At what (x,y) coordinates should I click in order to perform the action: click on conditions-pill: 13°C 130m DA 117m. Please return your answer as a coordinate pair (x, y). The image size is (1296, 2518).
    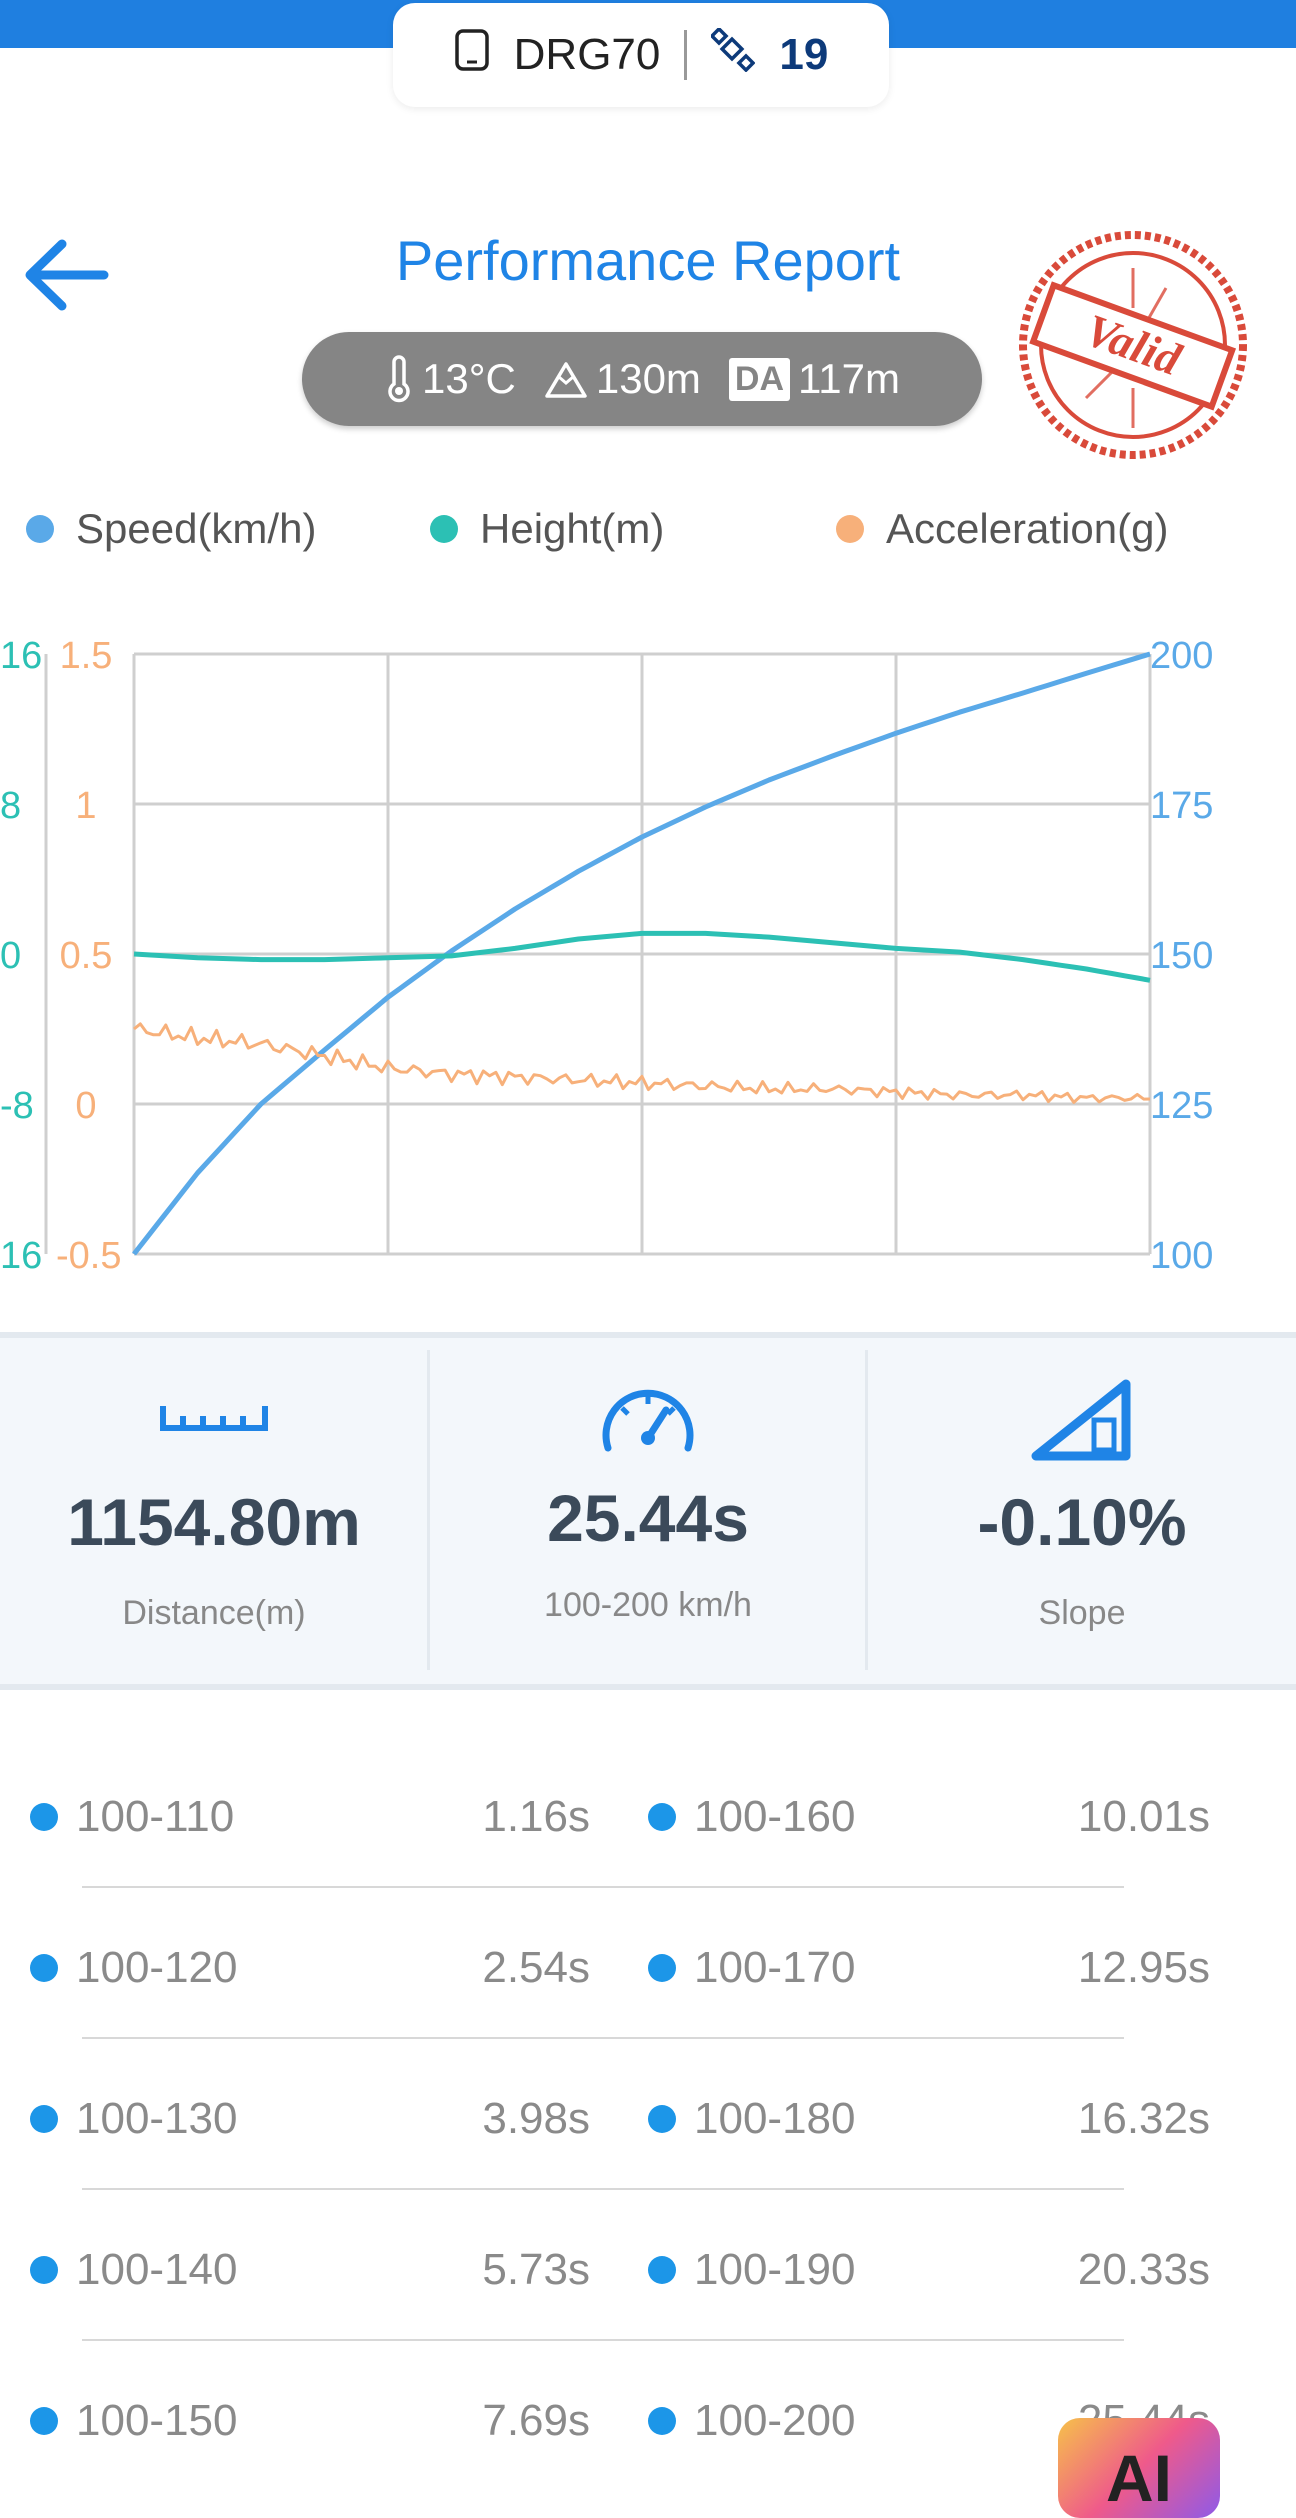
    Looking at the image, I should click on (642, 379).